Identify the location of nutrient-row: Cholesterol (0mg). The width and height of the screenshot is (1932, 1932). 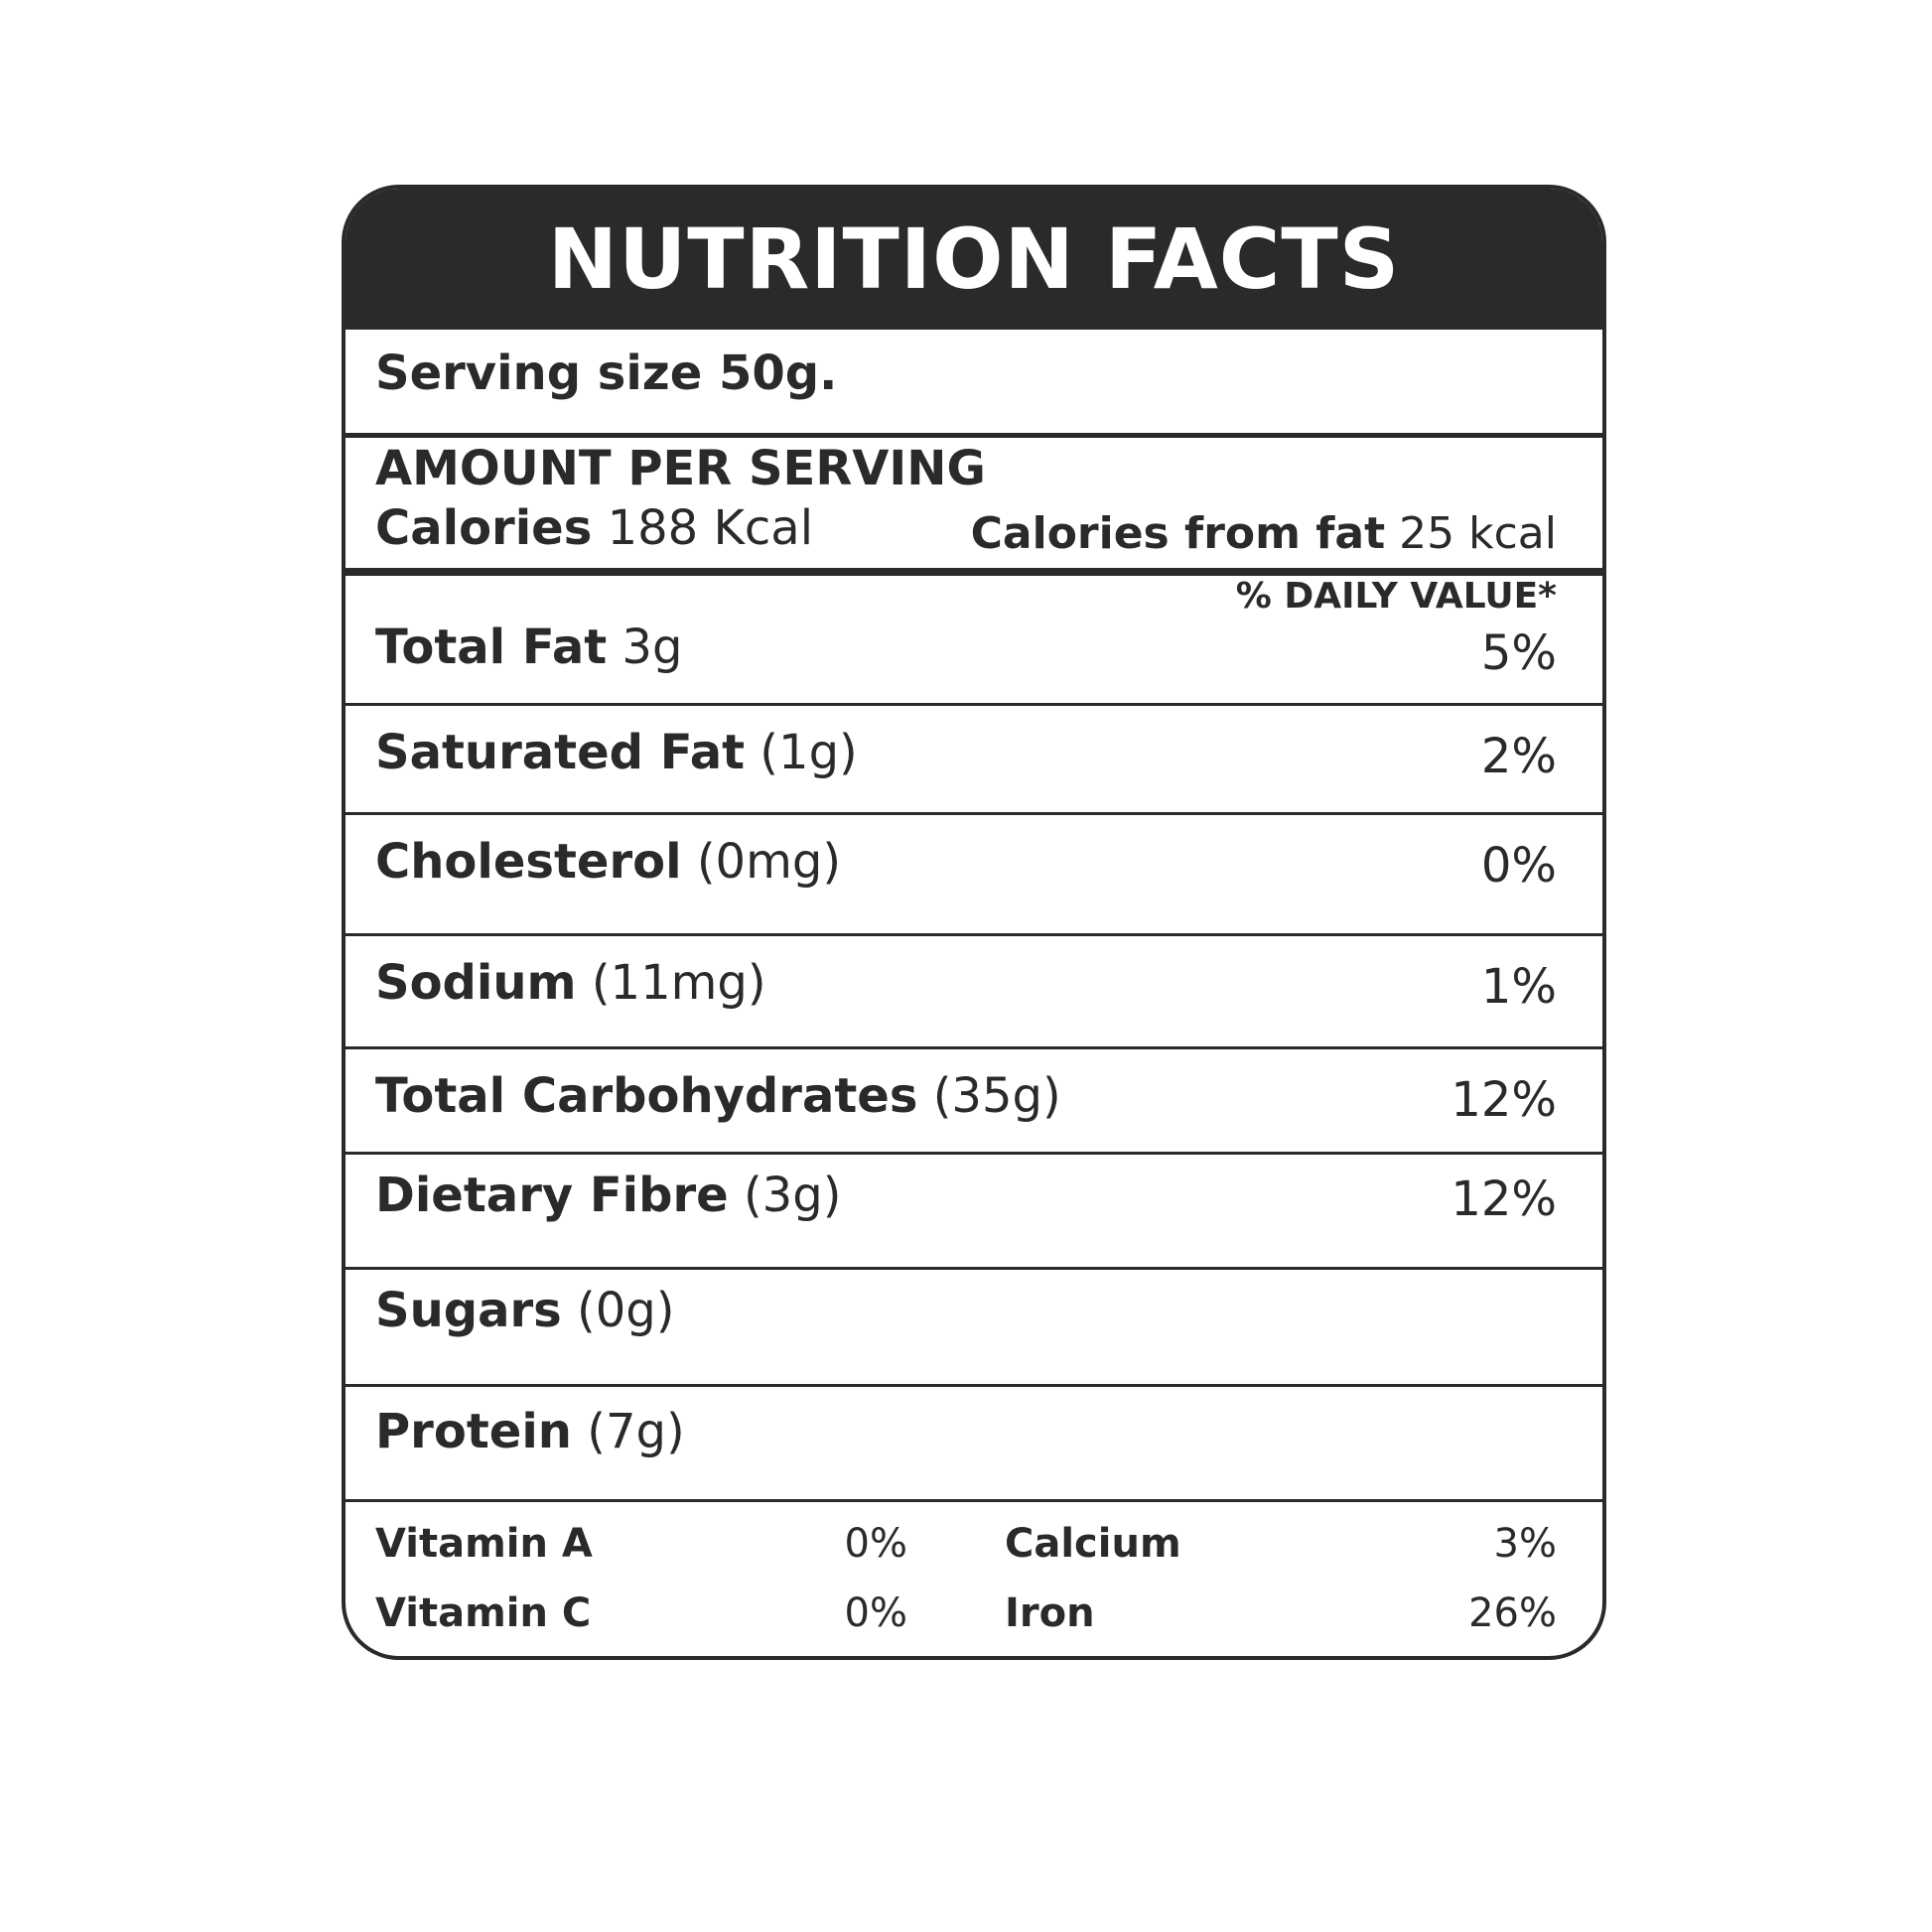
(608, 862).